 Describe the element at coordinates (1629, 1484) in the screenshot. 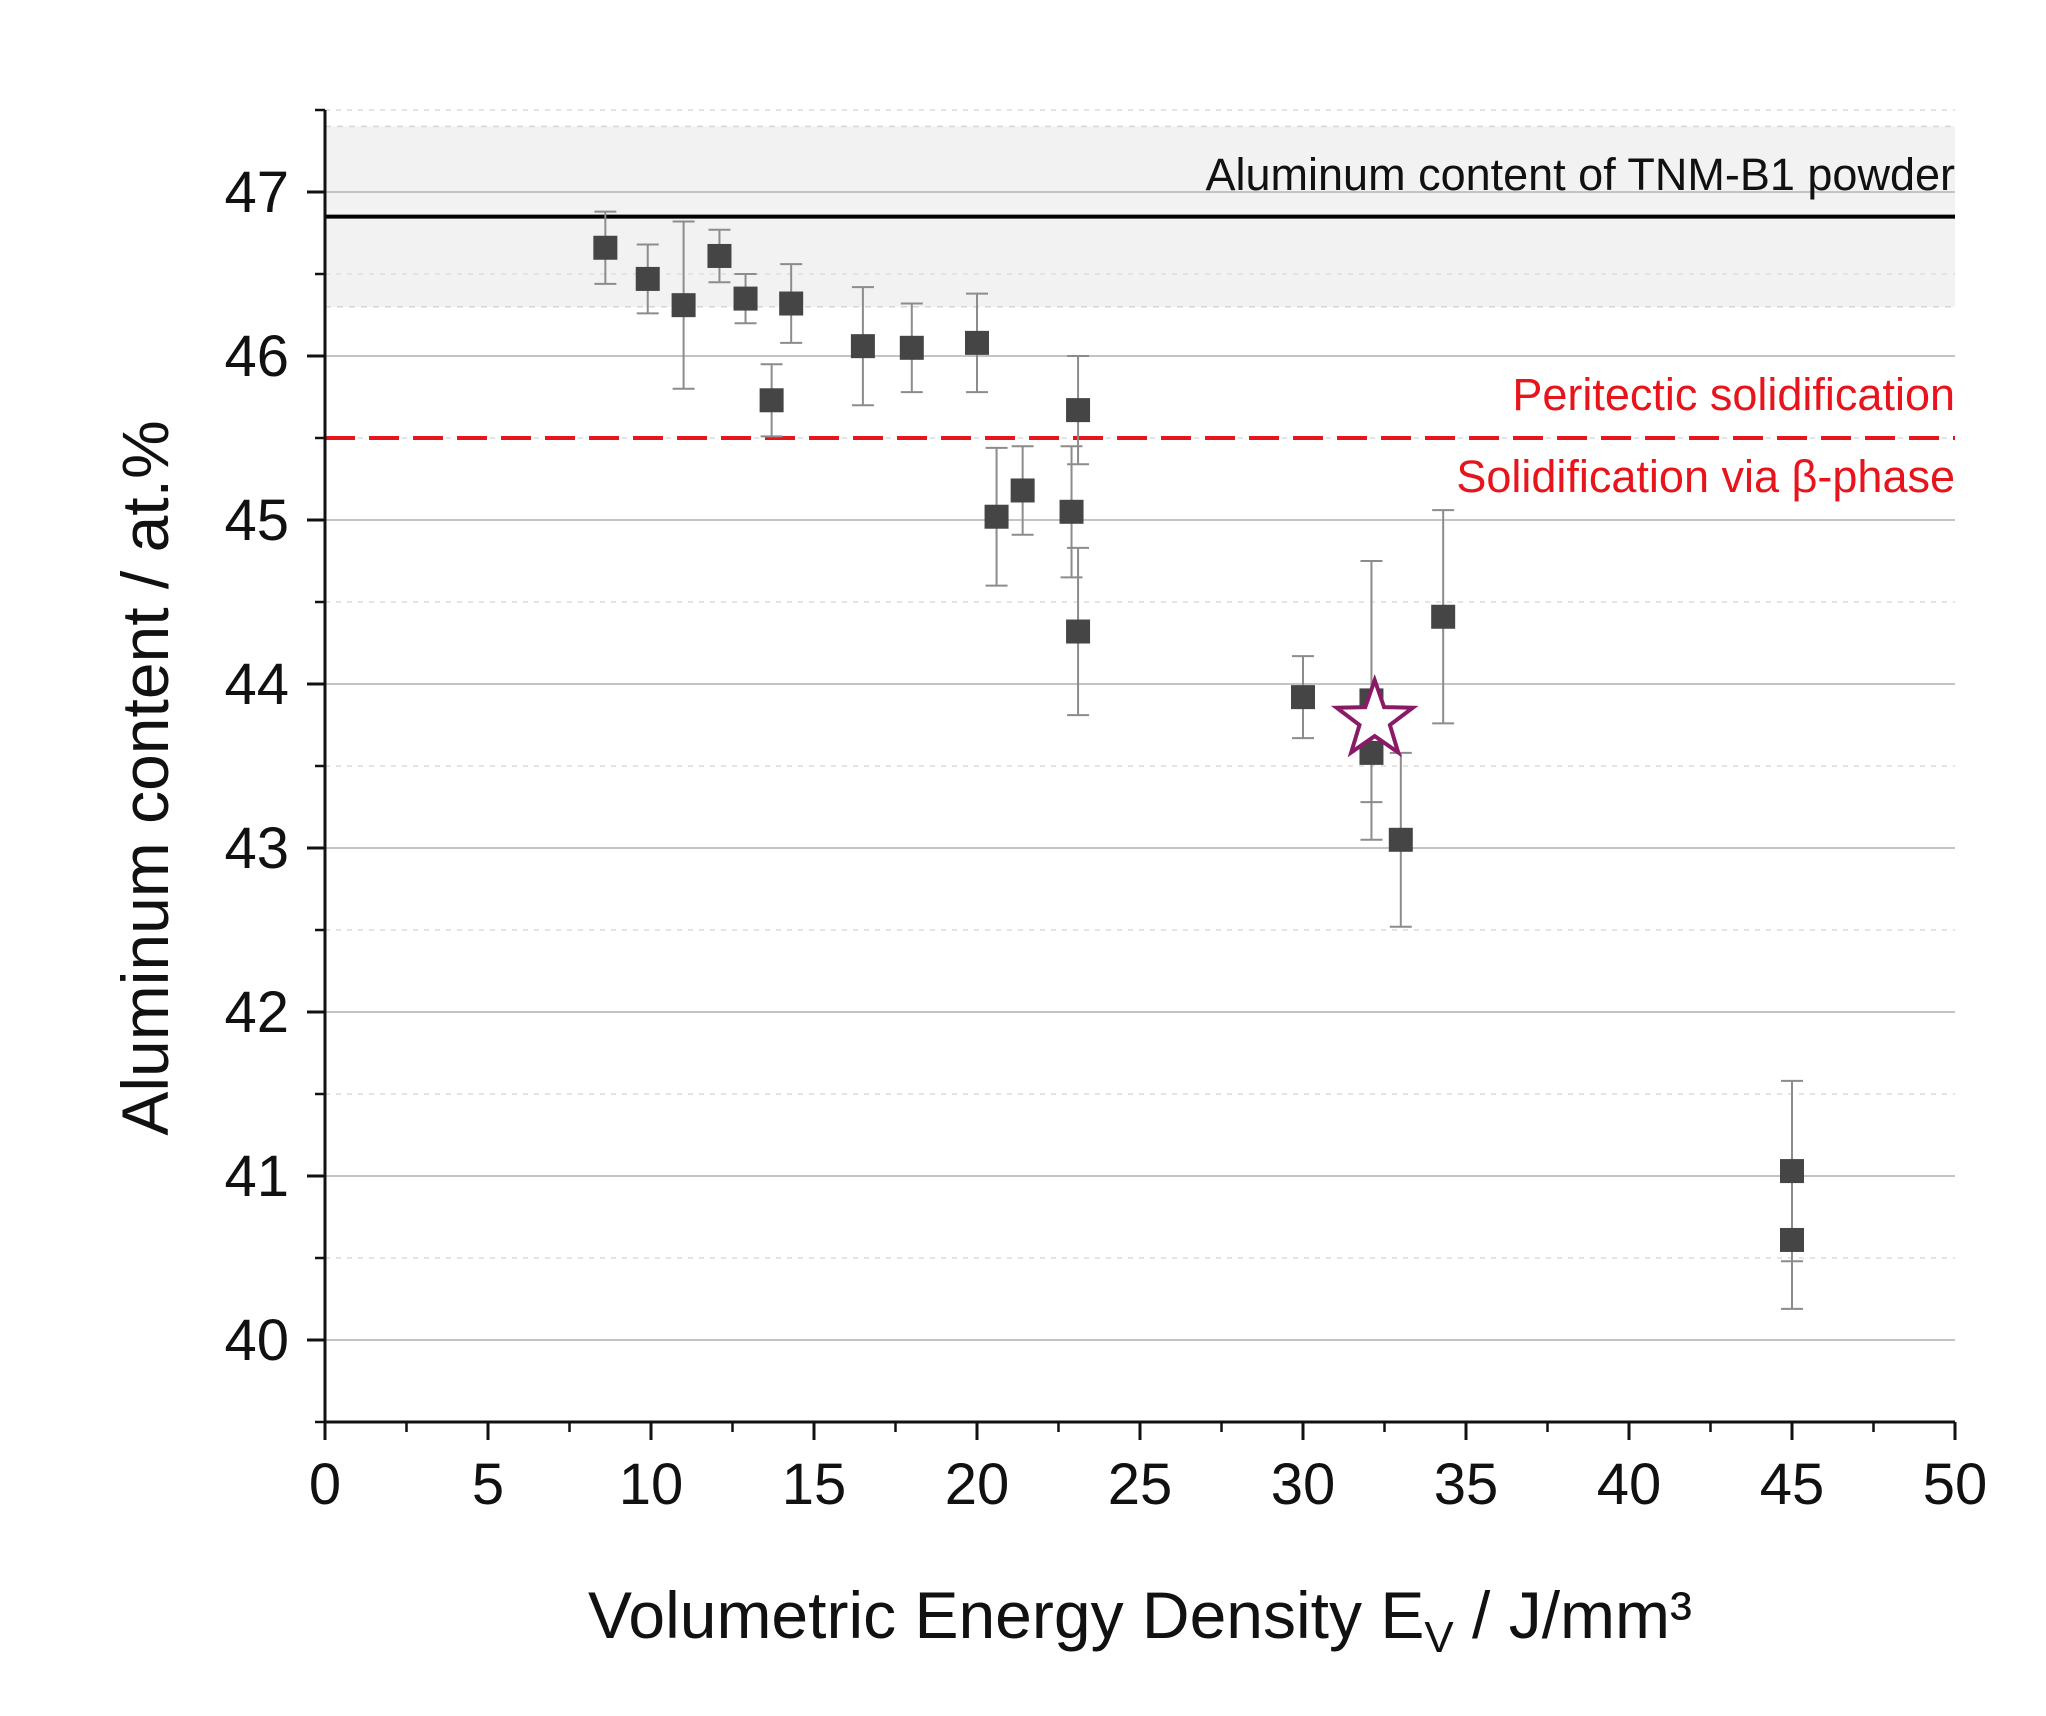

I see `x-tick-label-40: 40` at that location.